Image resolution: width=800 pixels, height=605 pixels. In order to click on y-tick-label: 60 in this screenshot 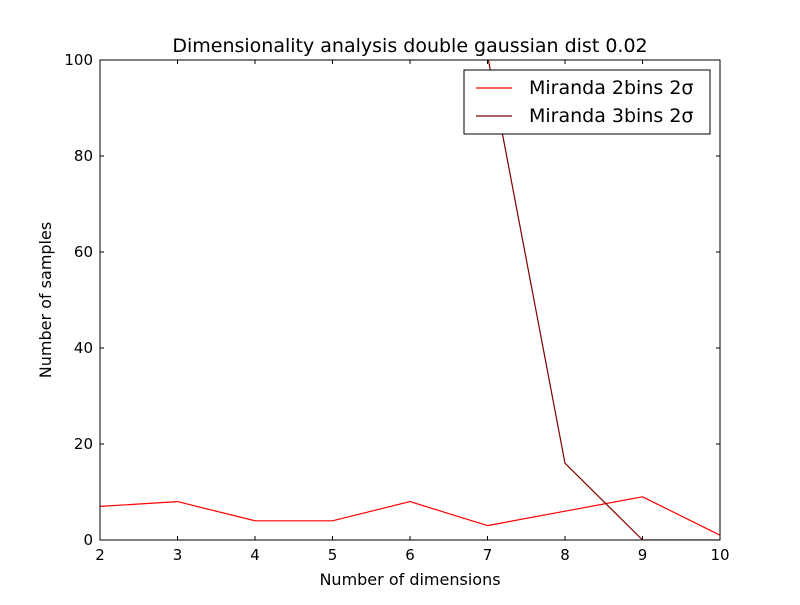, I will do `click(83, 252)`.